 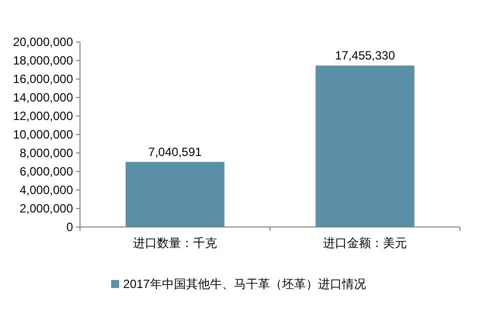 What do you see at coordinates (47, 190) in the screenshot?
I see `y-tick-label: 4,000,000` at bounding box center [47, 190].